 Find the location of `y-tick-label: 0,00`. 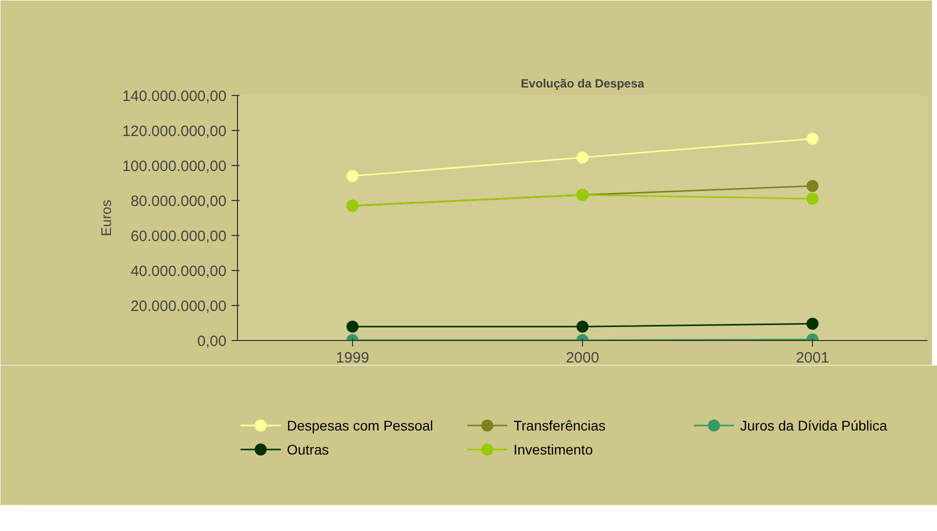

y-tick-label: 0,00 is located at coordinates (212, 341).